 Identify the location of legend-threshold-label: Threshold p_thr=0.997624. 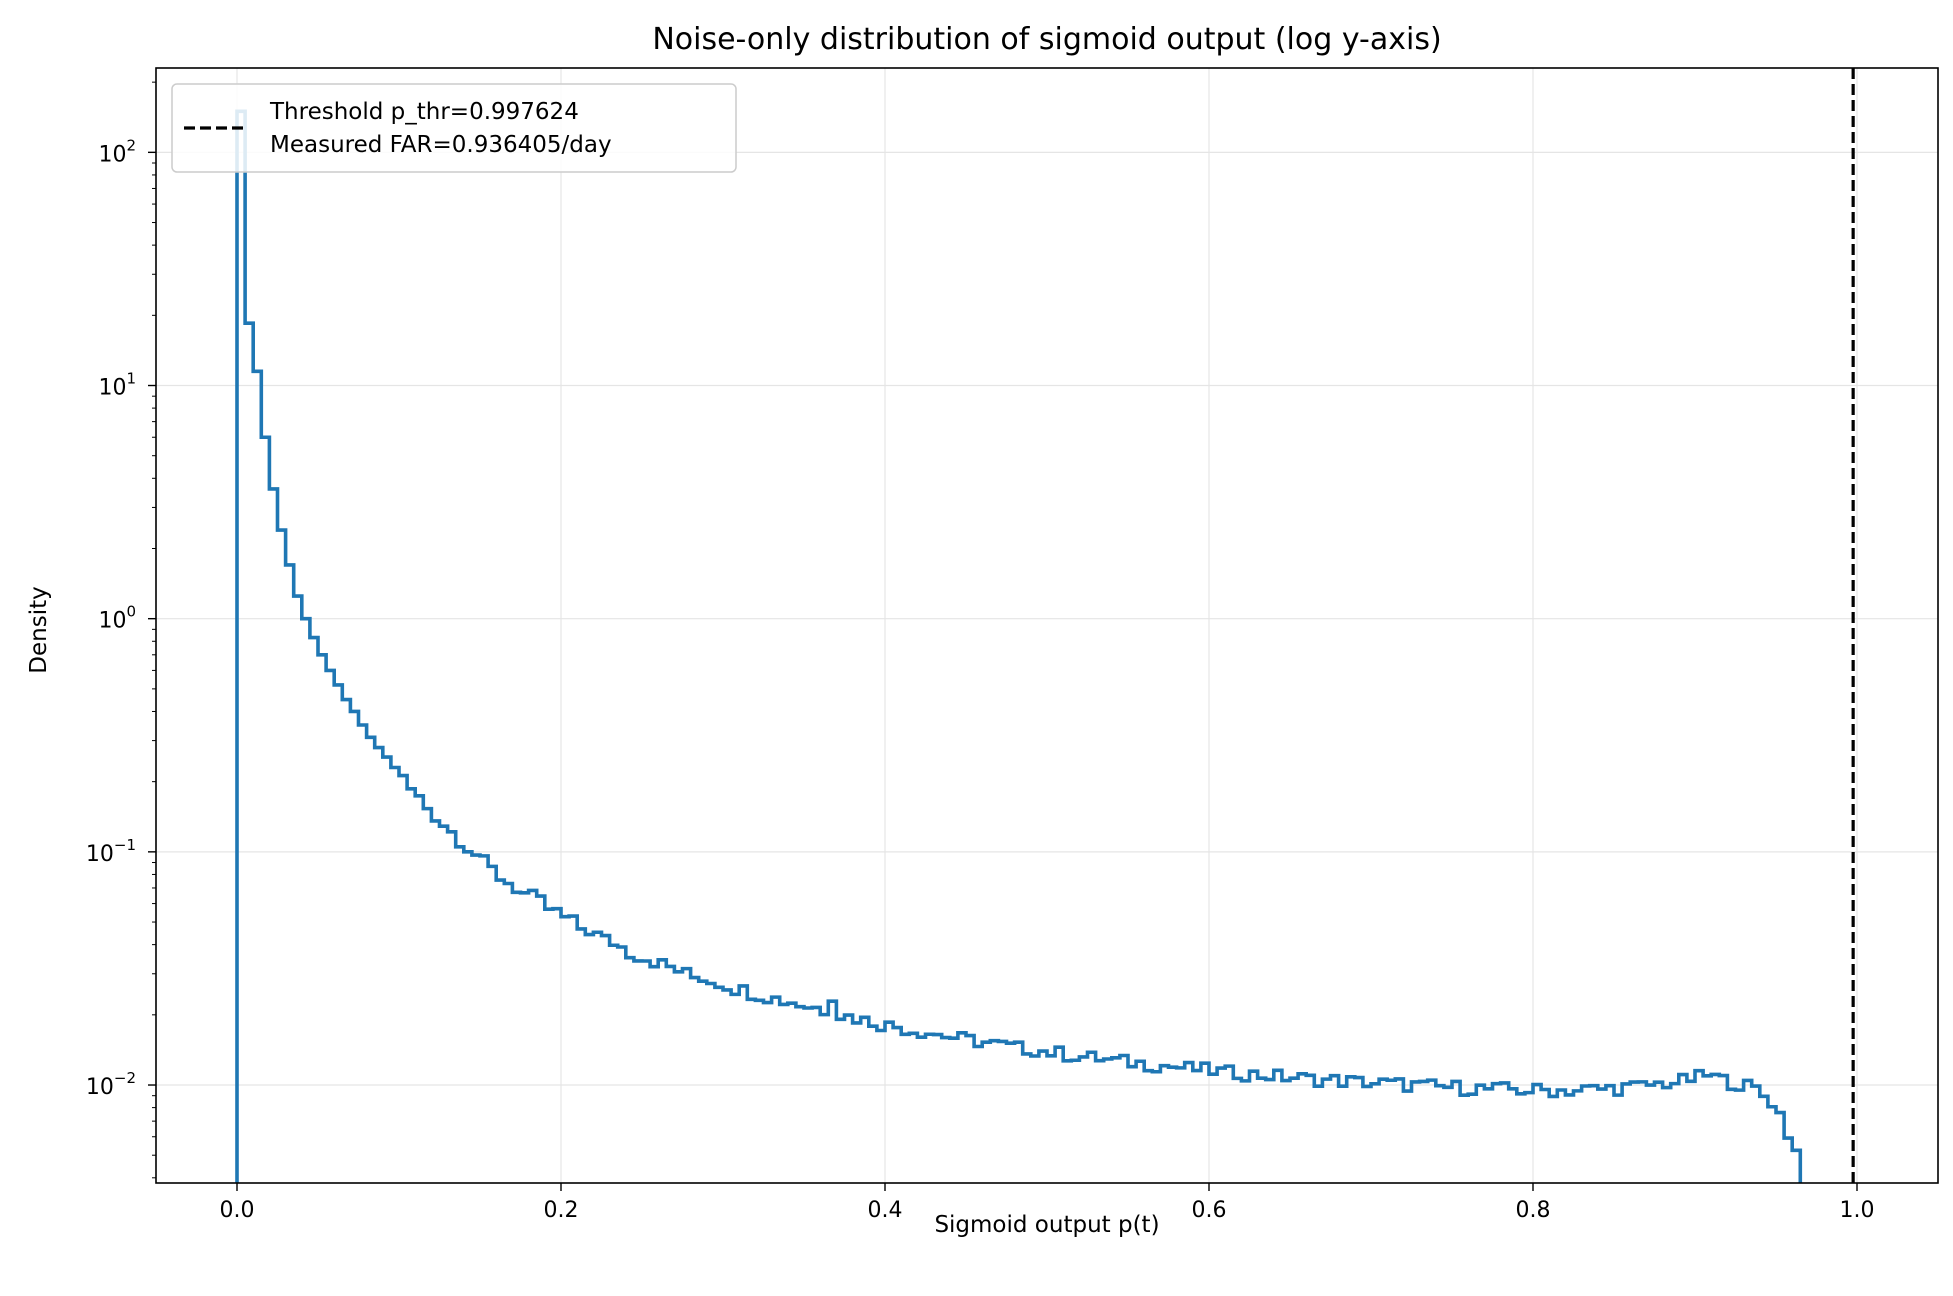
(424, 112).